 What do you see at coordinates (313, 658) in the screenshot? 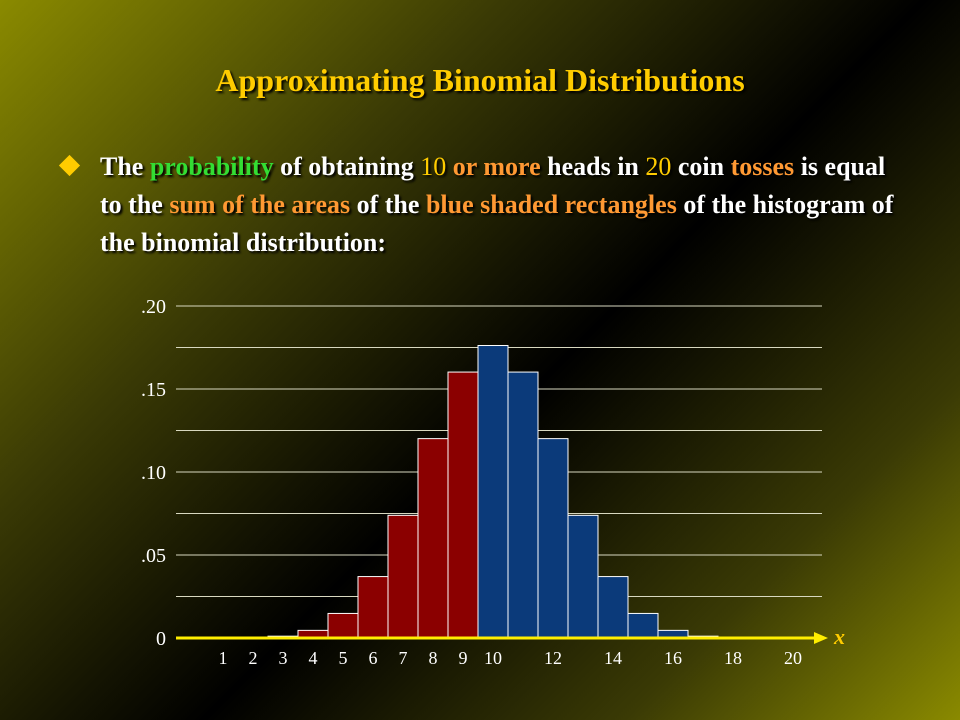
I see `x-tick-label: 4` at bounding box center [313, 658].